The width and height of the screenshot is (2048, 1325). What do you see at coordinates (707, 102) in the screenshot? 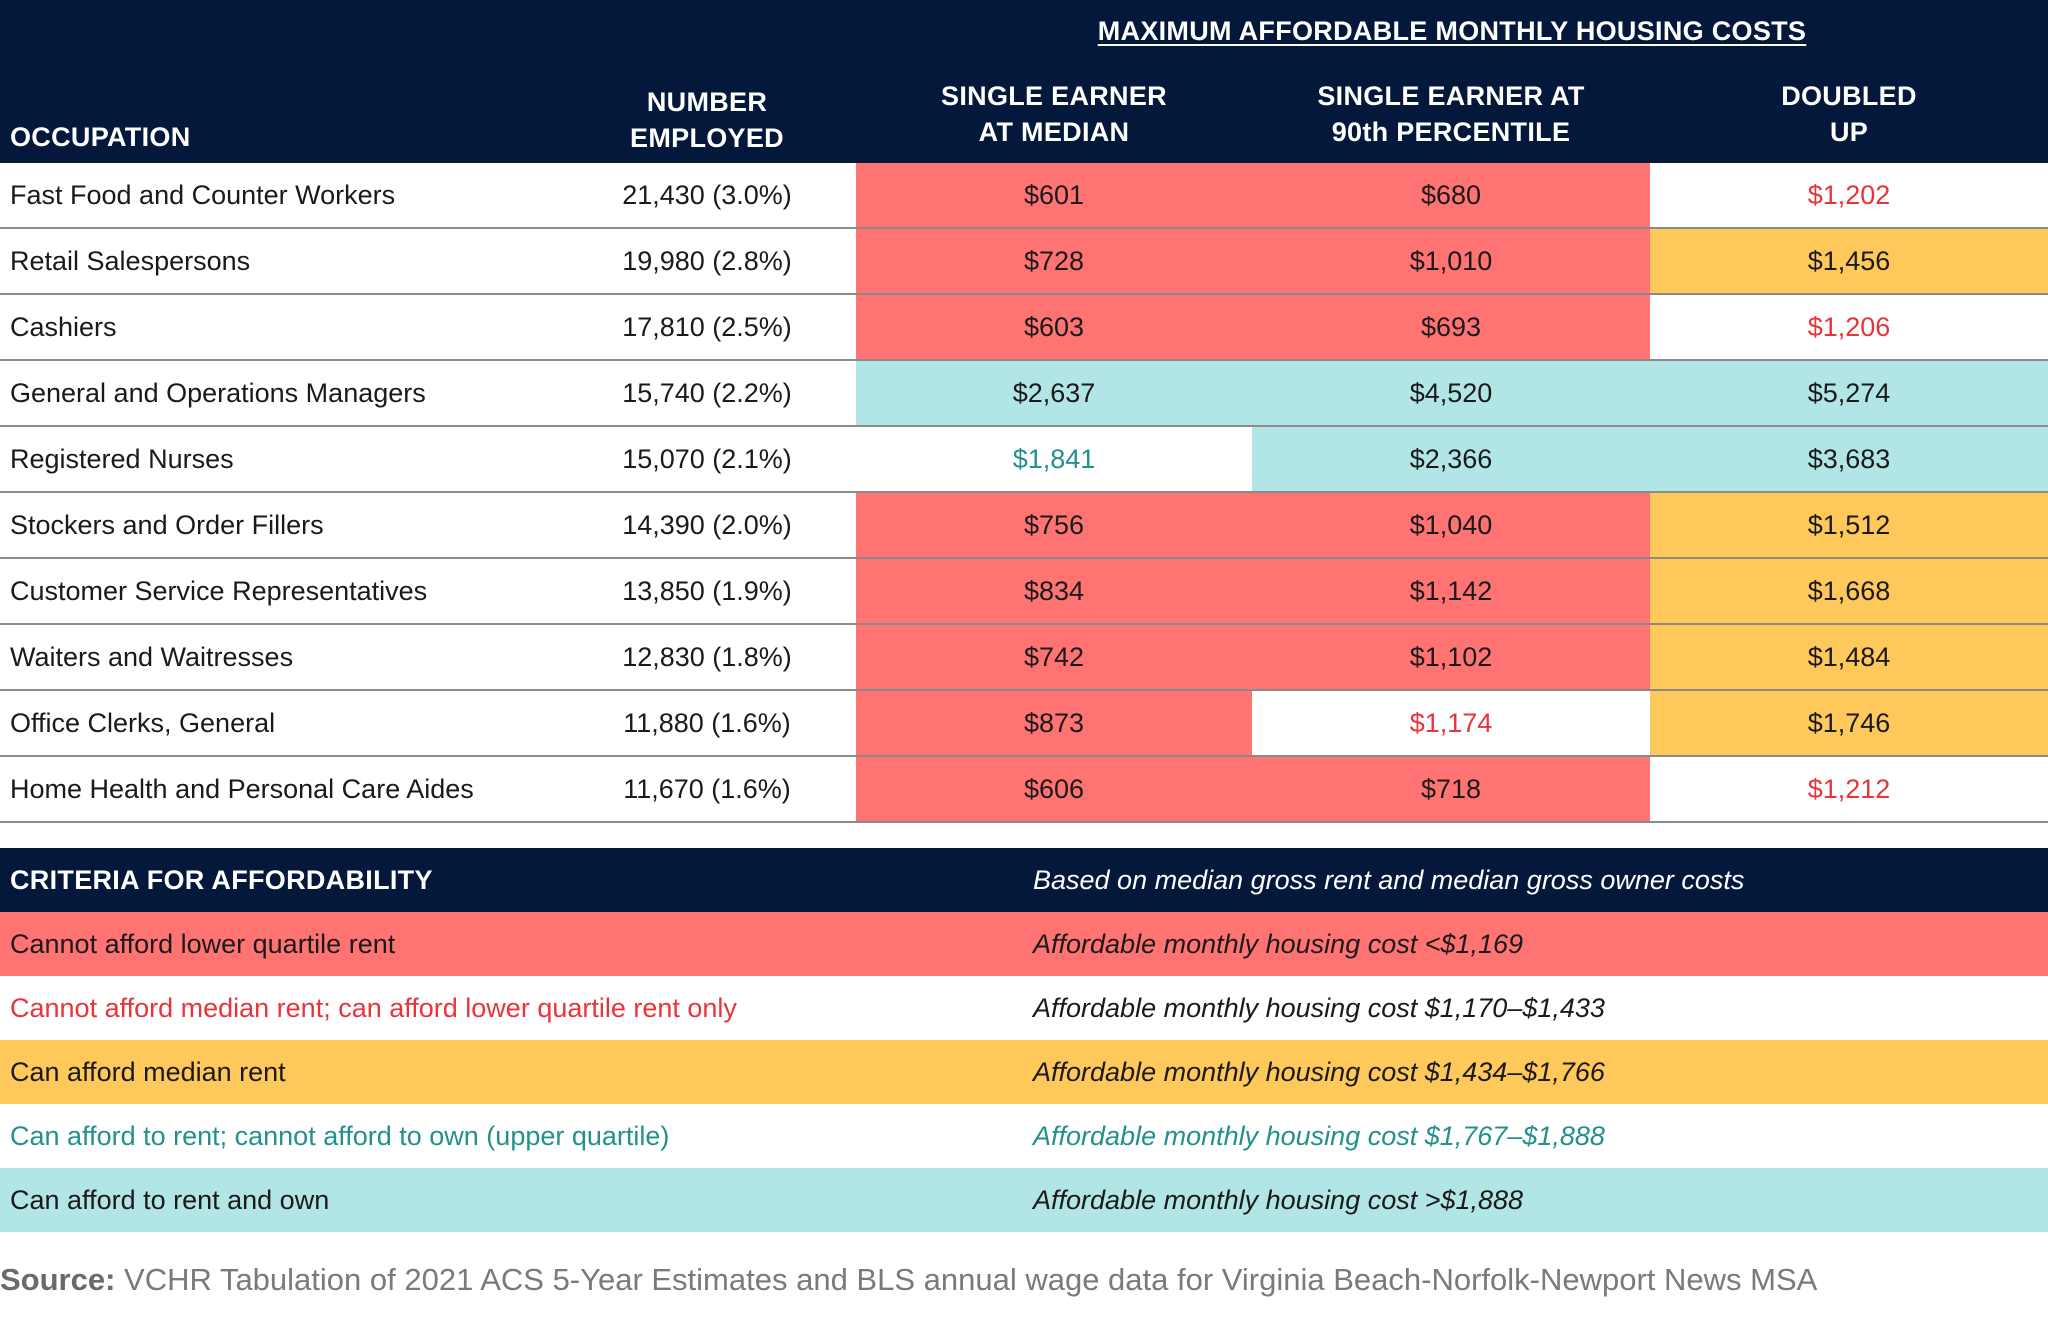
I see `col-header-employed-line1: NUMBER` at bounding box center [707, 102].